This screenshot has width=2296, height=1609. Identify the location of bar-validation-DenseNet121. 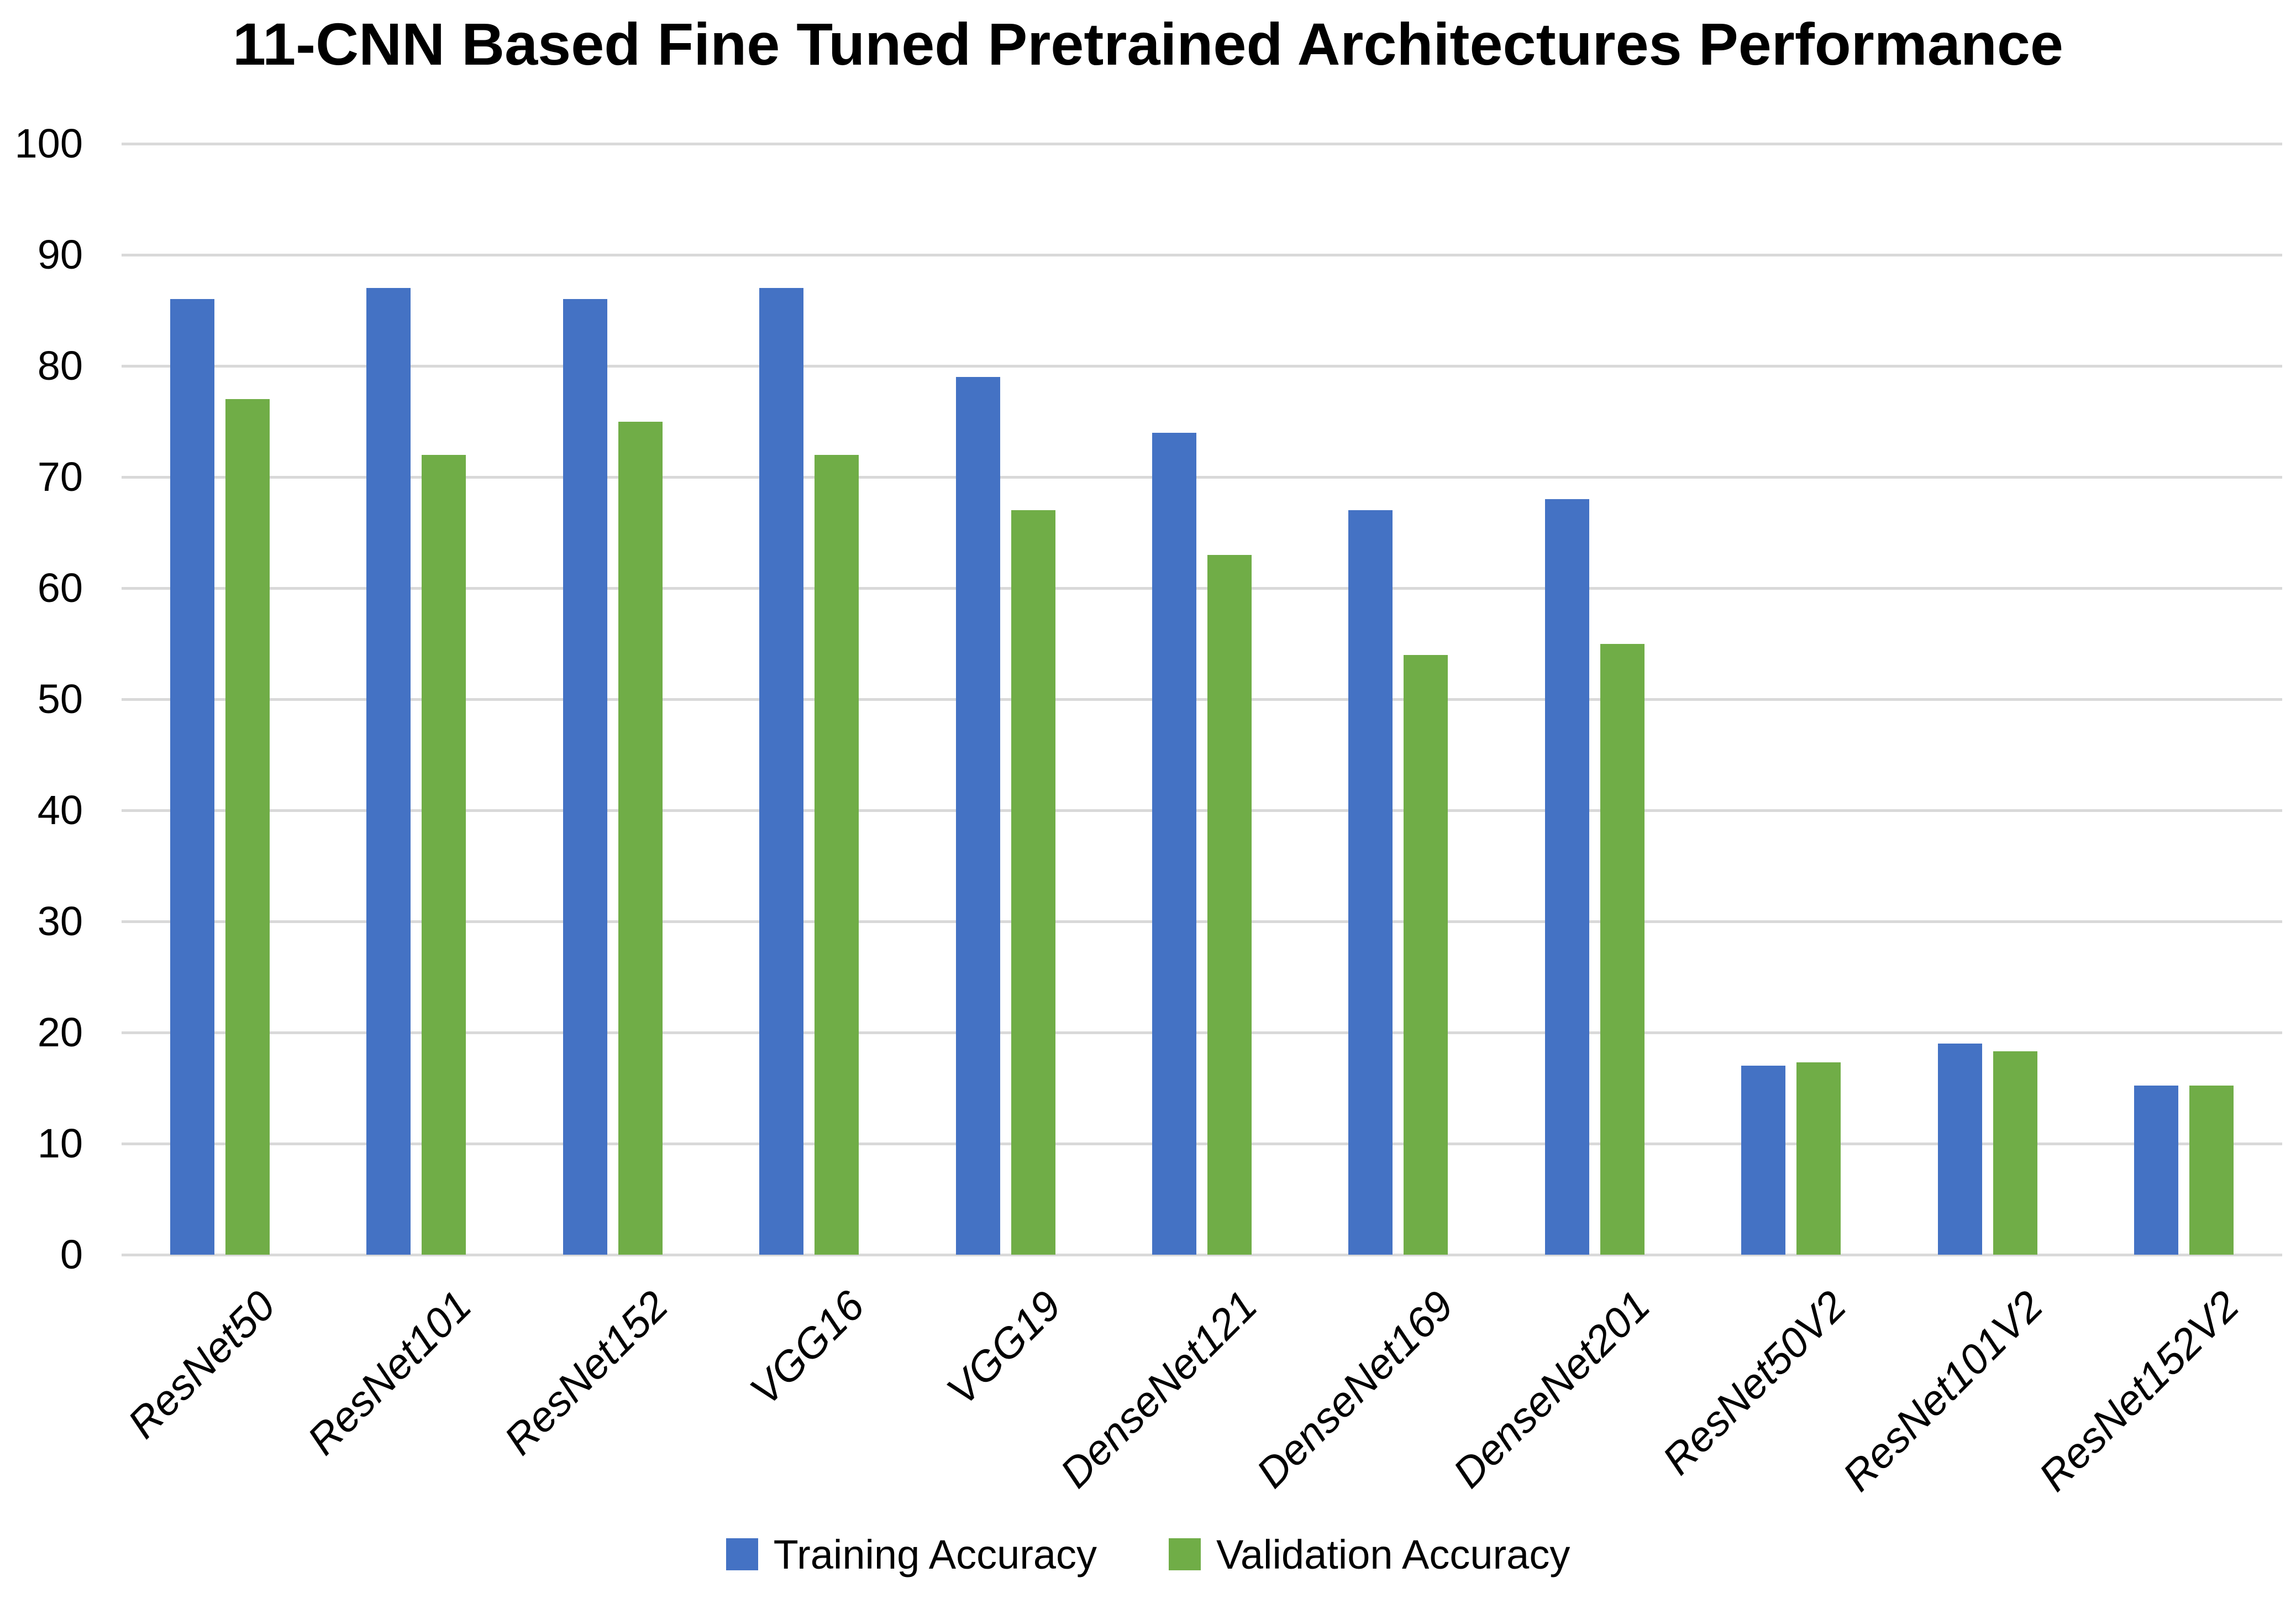
(1229, 904).